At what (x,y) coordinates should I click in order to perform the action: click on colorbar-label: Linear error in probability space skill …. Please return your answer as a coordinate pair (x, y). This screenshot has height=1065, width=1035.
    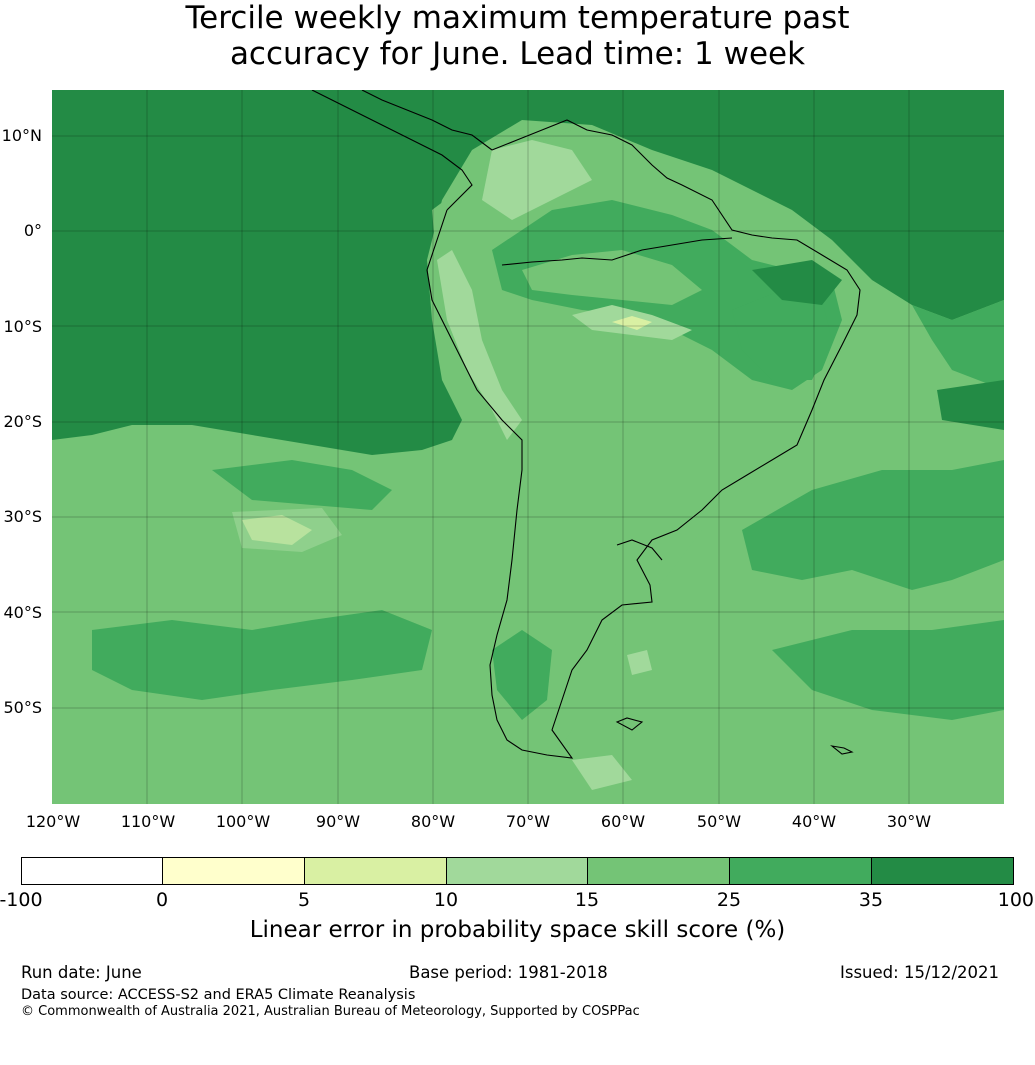
    Looking at the image, I should click on (517, 930).